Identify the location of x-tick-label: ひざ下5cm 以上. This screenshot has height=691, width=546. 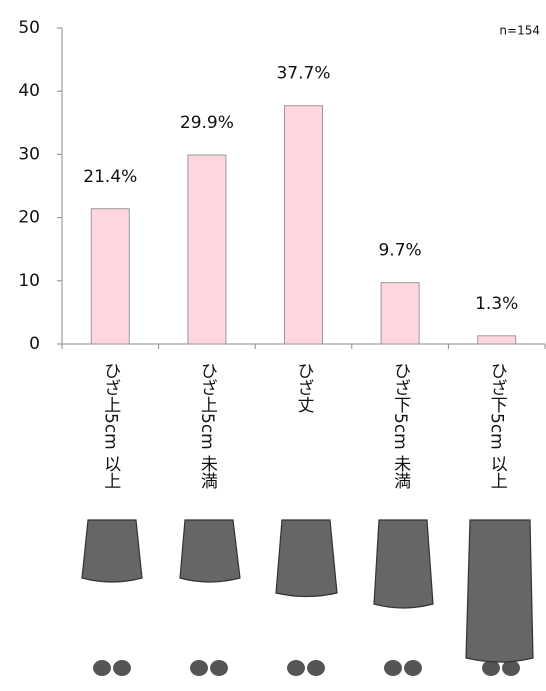
(497, 425).